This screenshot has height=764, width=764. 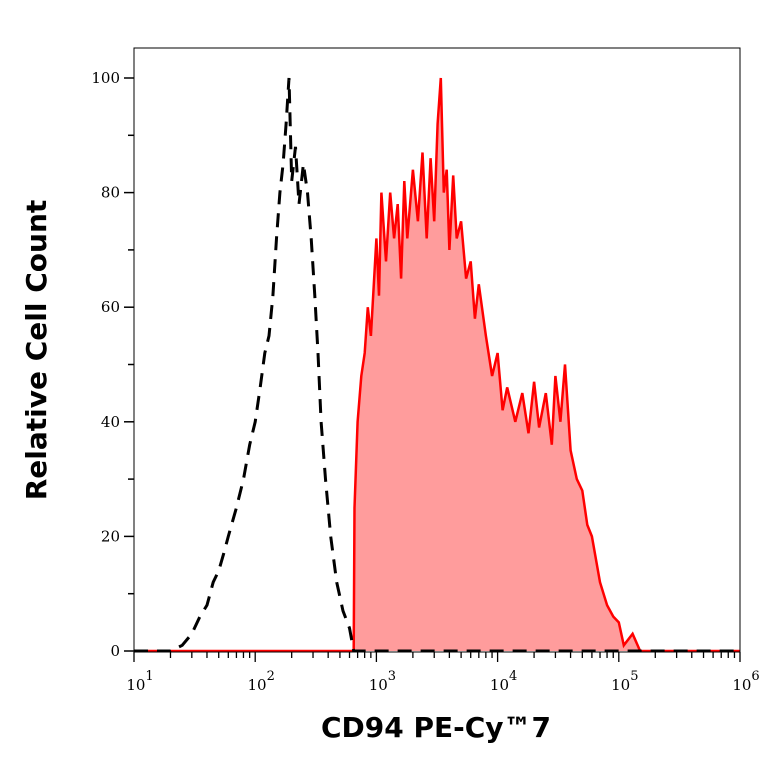 I want to click on x-axis: 10¹ 10² 10³ 10⁴ 10⁵ 10⁶, so click(x=443, y=673).